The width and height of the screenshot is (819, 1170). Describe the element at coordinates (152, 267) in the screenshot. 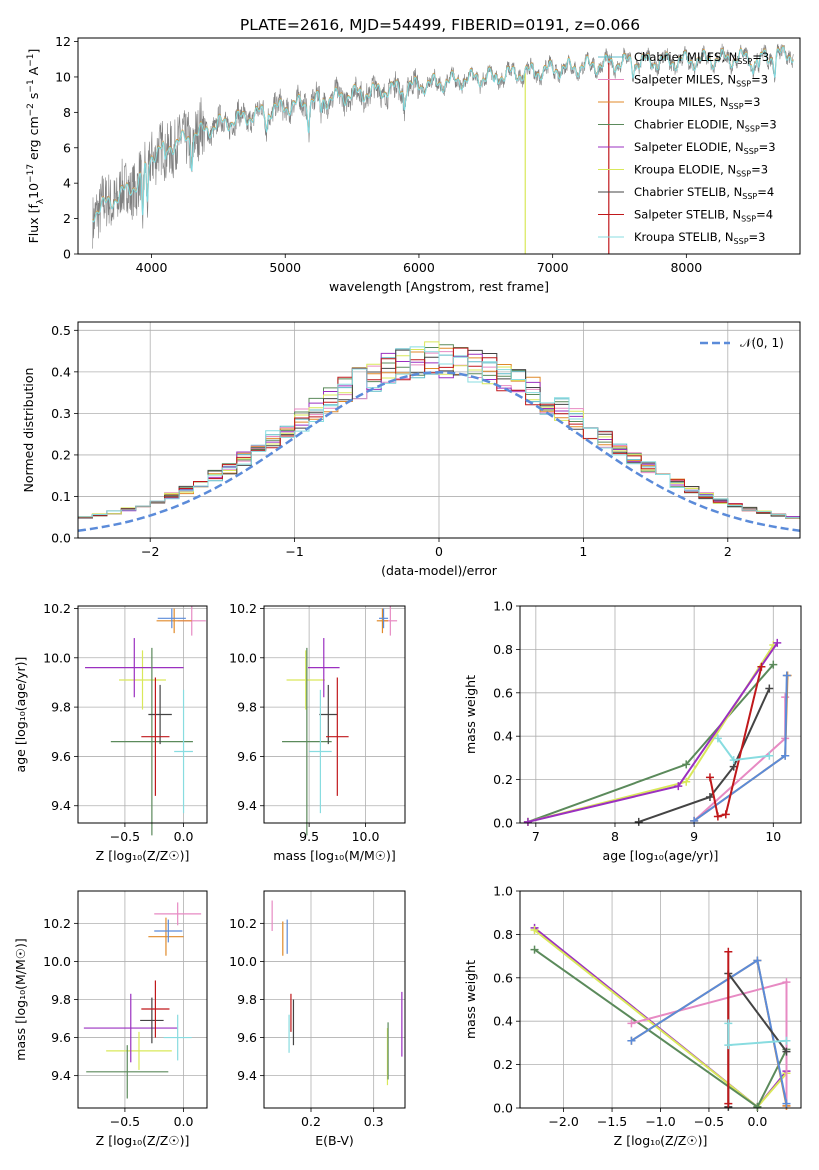

I see `tick-label-x: 4000` at that location.